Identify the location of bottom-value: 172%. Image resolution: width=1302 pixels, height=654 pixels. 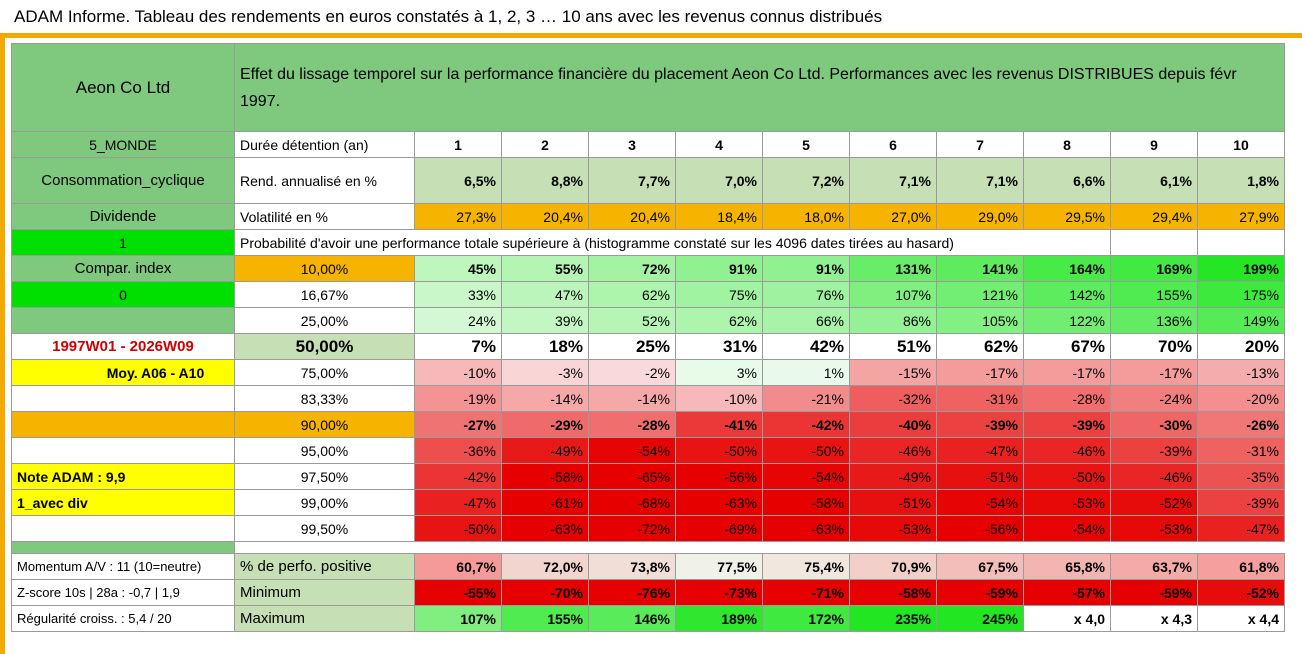
(806, 618).